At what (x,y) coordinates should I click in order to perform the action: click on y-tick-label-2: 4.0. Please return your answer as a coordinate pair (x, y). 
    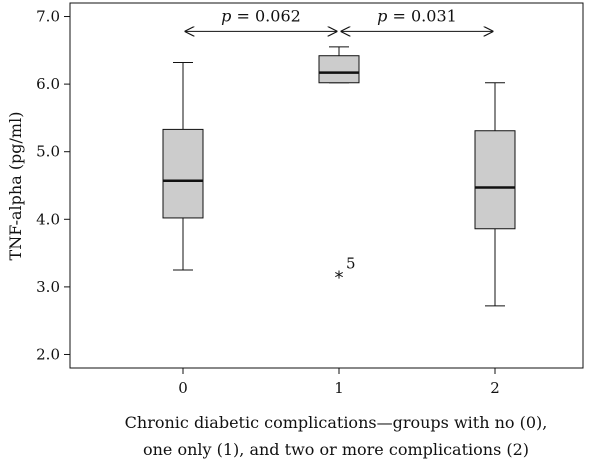
    Looking at the image, I should click on (48, 219).